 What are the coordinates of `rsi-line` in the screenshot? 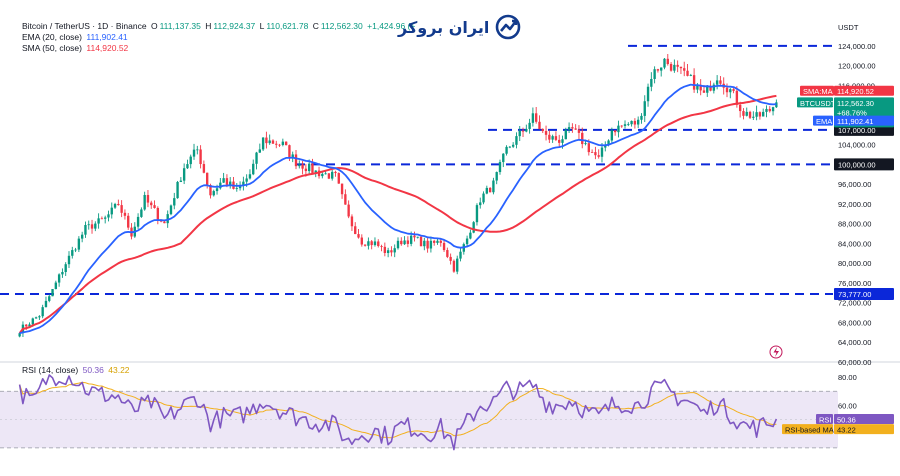 It's located at (398, 412).